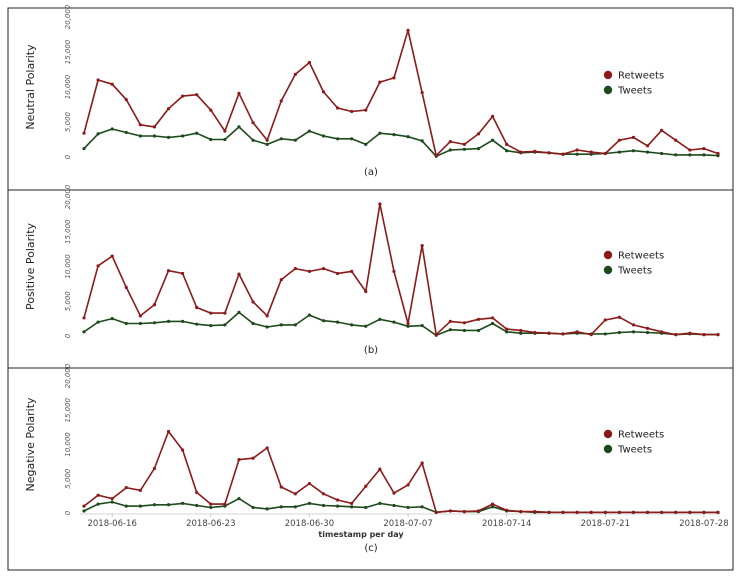 The image size is (740, 577). I want to click on panel-3-legend-marker-tweets, so click(608, 449).